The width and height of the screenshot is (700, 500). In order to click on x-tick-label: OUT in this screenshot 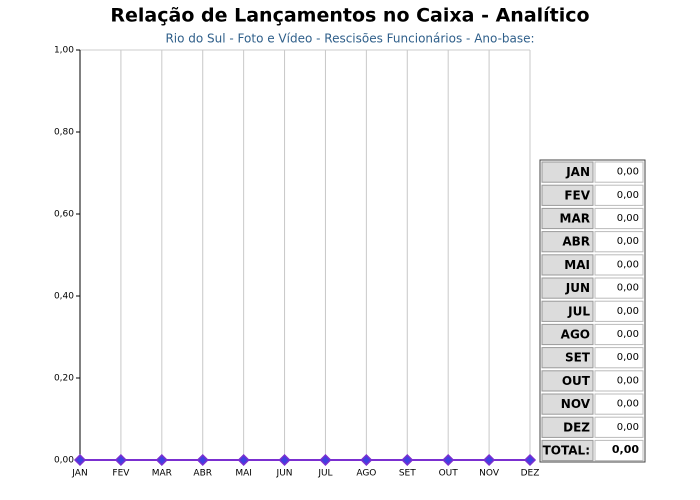, I will do `click(449, 474)`.